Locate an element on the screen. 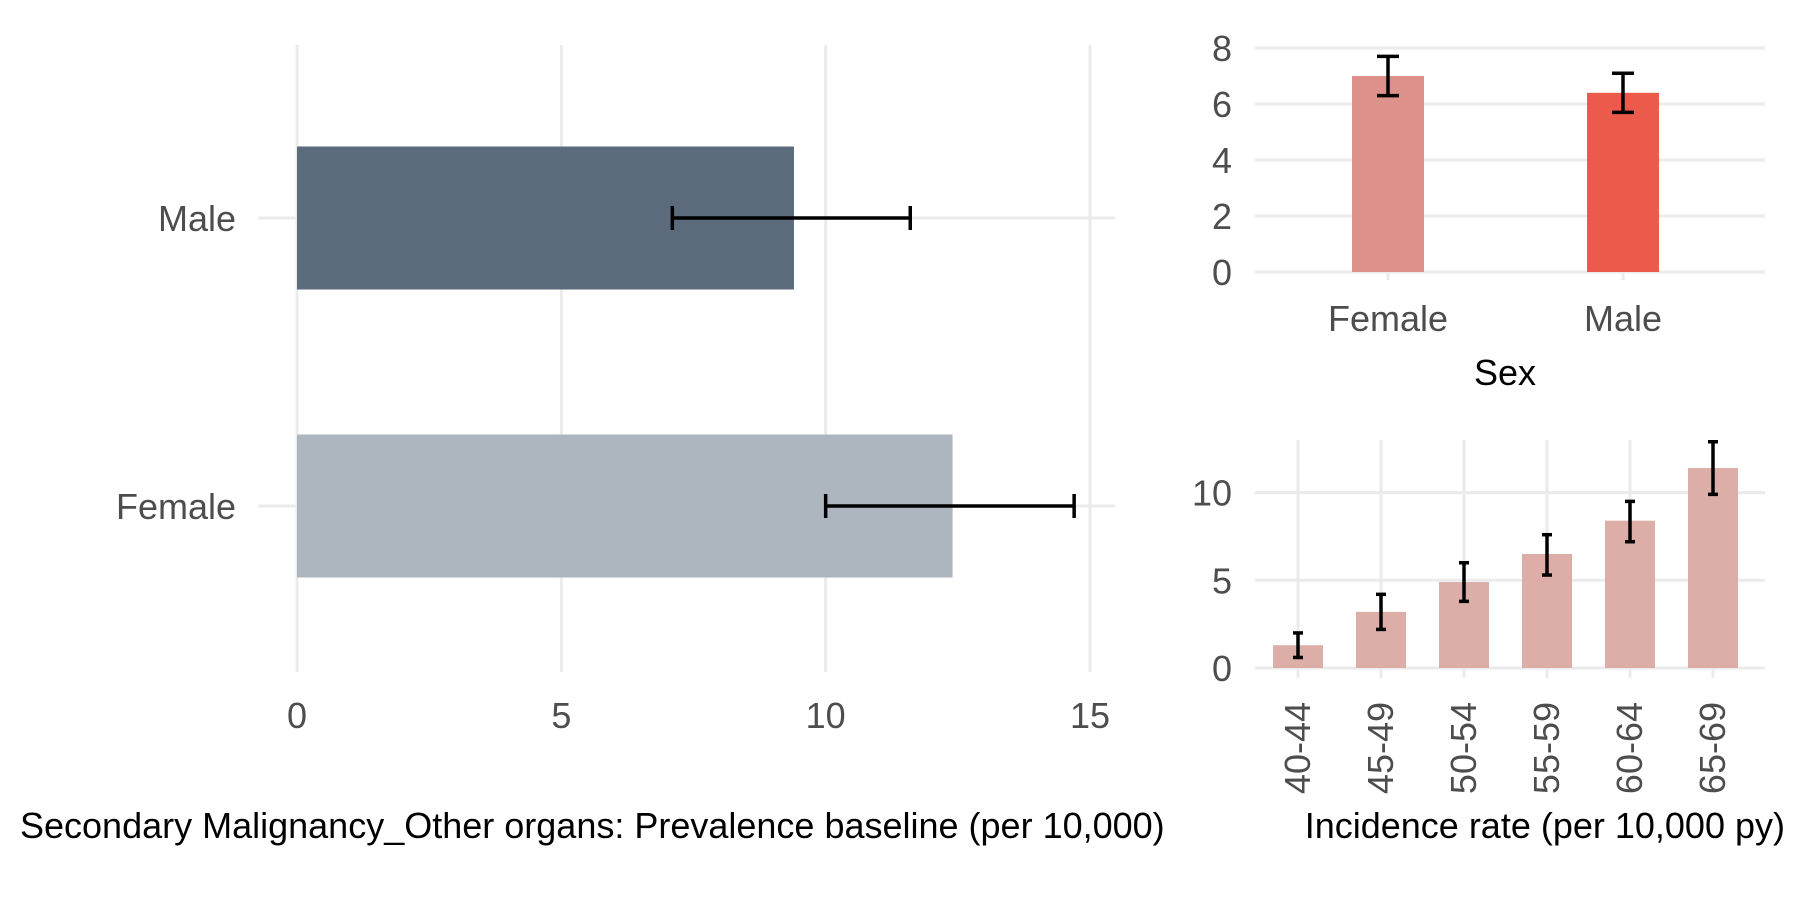  y-tick-label: 6 is located at coordinates (1222, 104).